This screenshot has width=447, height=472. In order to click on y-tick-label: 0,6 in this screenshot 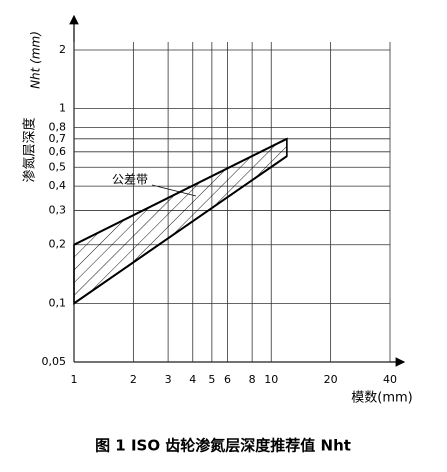, I will do `click(58, 151)`.